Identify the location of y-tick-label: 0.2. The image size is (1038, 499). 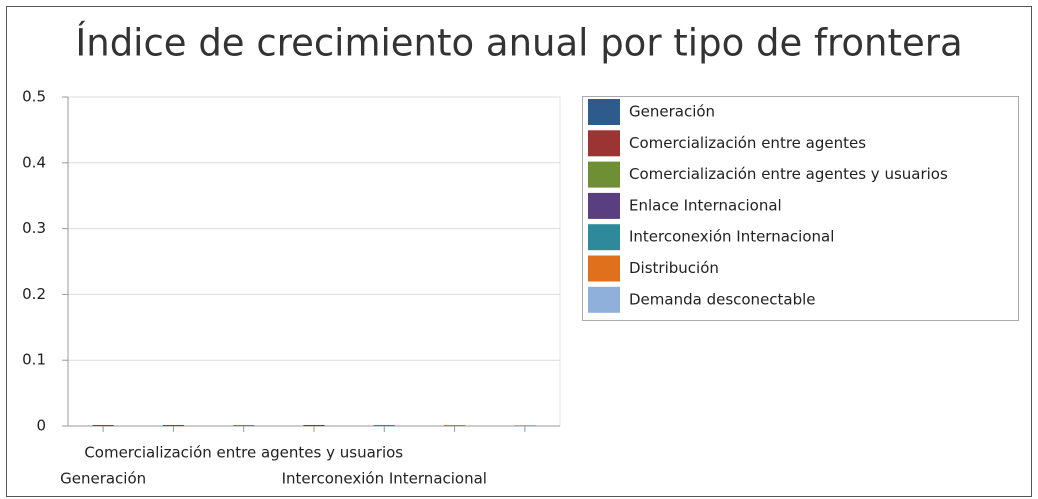
(34, 294).